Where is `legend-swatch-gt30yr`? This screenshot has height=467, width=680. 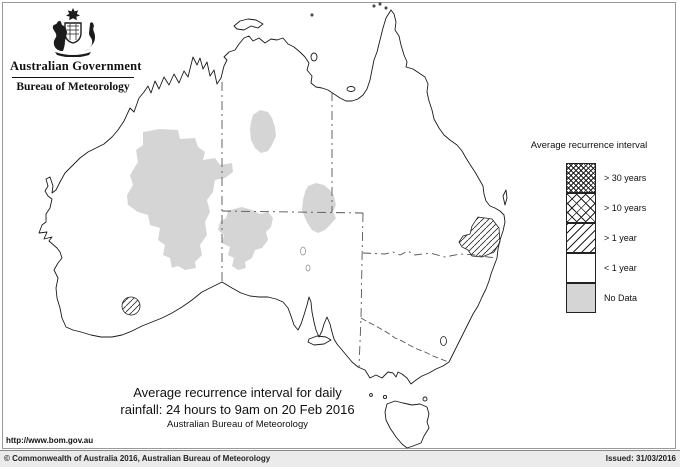 legend-swatch-gt30yr is located at coordinates (581, 177).